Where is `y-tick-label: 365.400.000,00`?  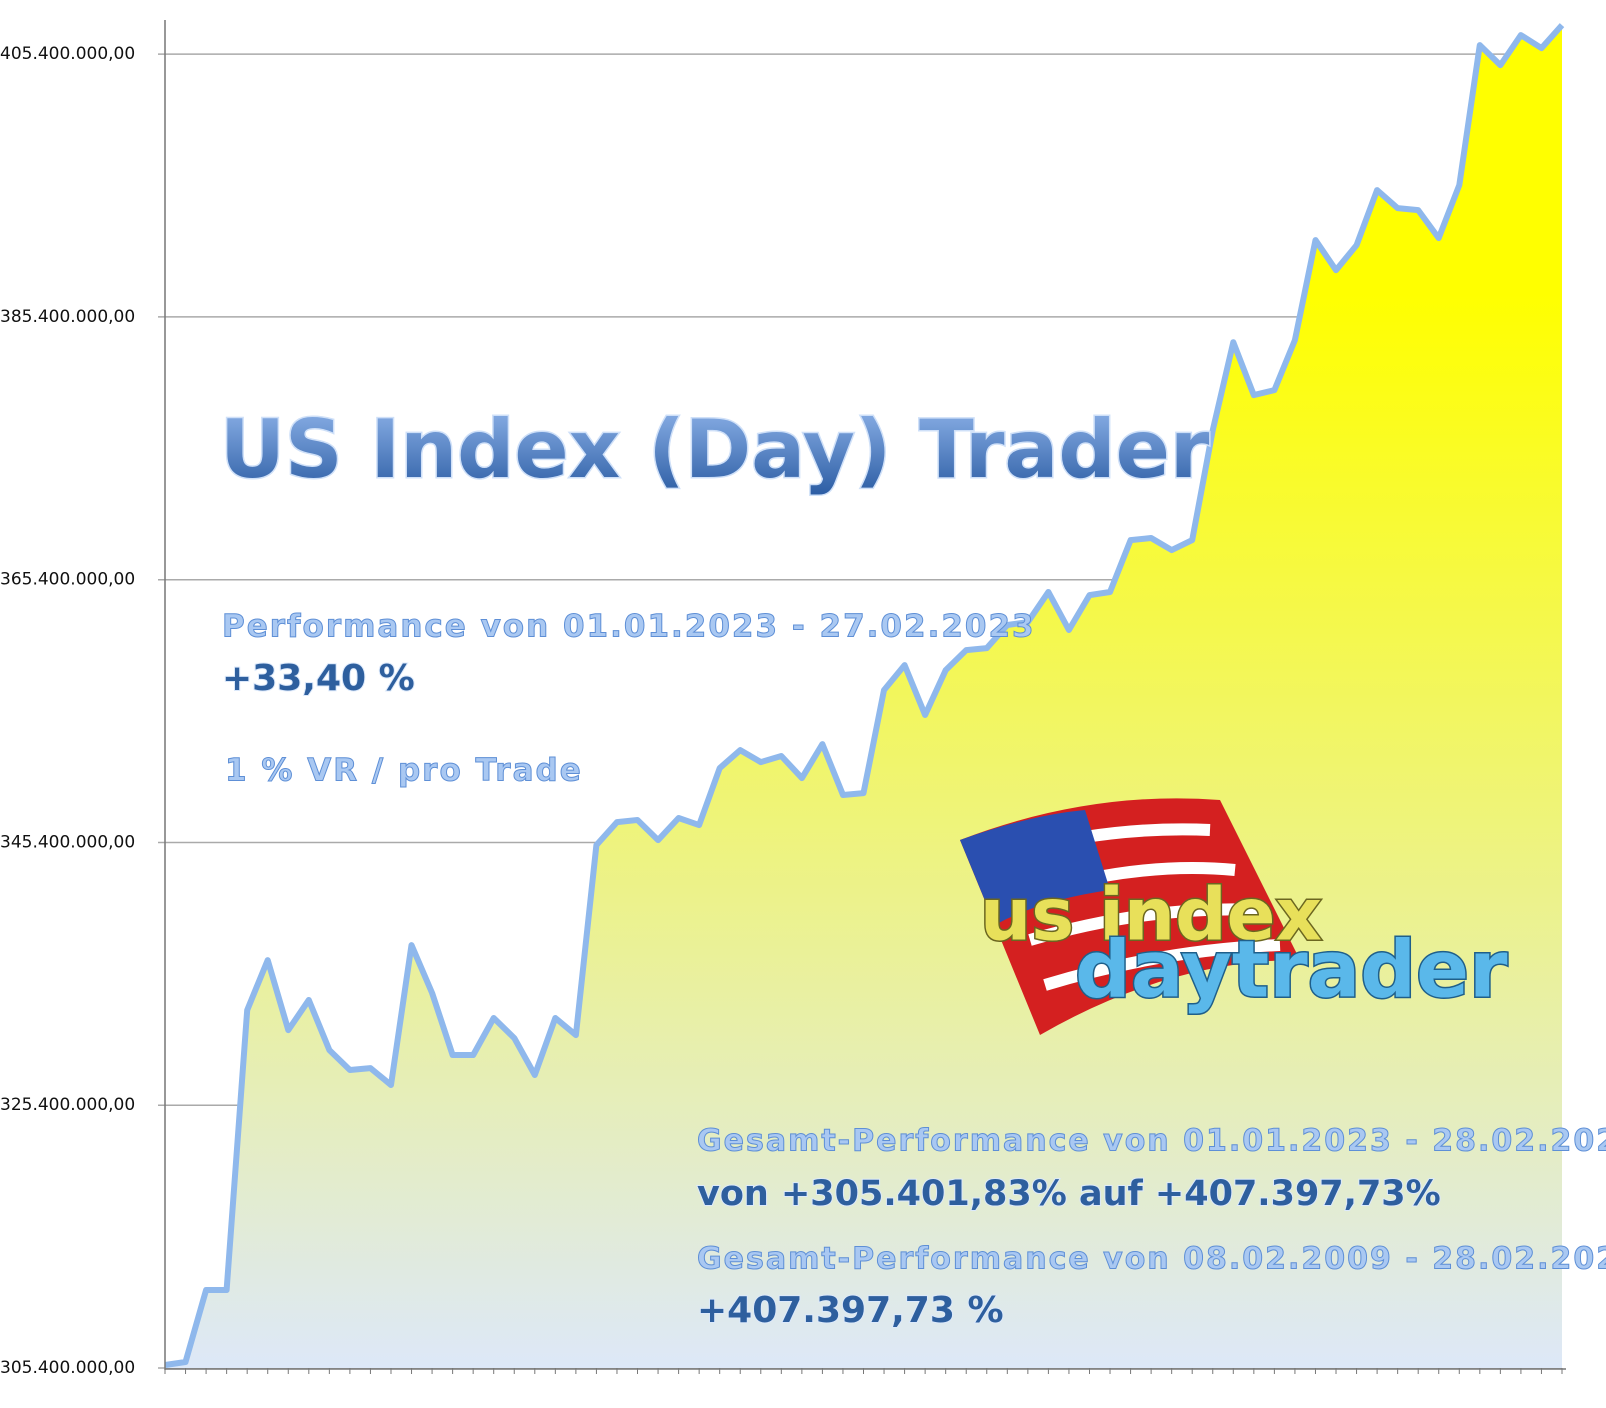 y-tick-label: 365.400.000,00 is located at coordinates (67, 580).